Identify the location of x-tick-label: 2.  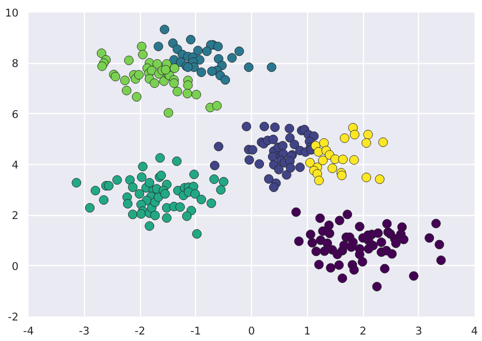
(363, 331).